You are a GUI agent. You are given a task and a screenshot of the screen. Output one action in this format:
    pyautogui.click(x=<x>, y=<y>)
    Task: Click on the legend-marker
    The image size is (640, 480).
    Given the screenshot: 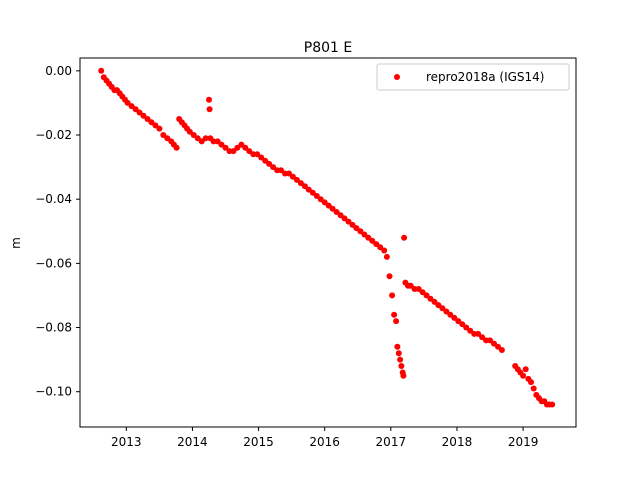 What is the action you would take?
    pyautogui.click(x=397, y=77)
    